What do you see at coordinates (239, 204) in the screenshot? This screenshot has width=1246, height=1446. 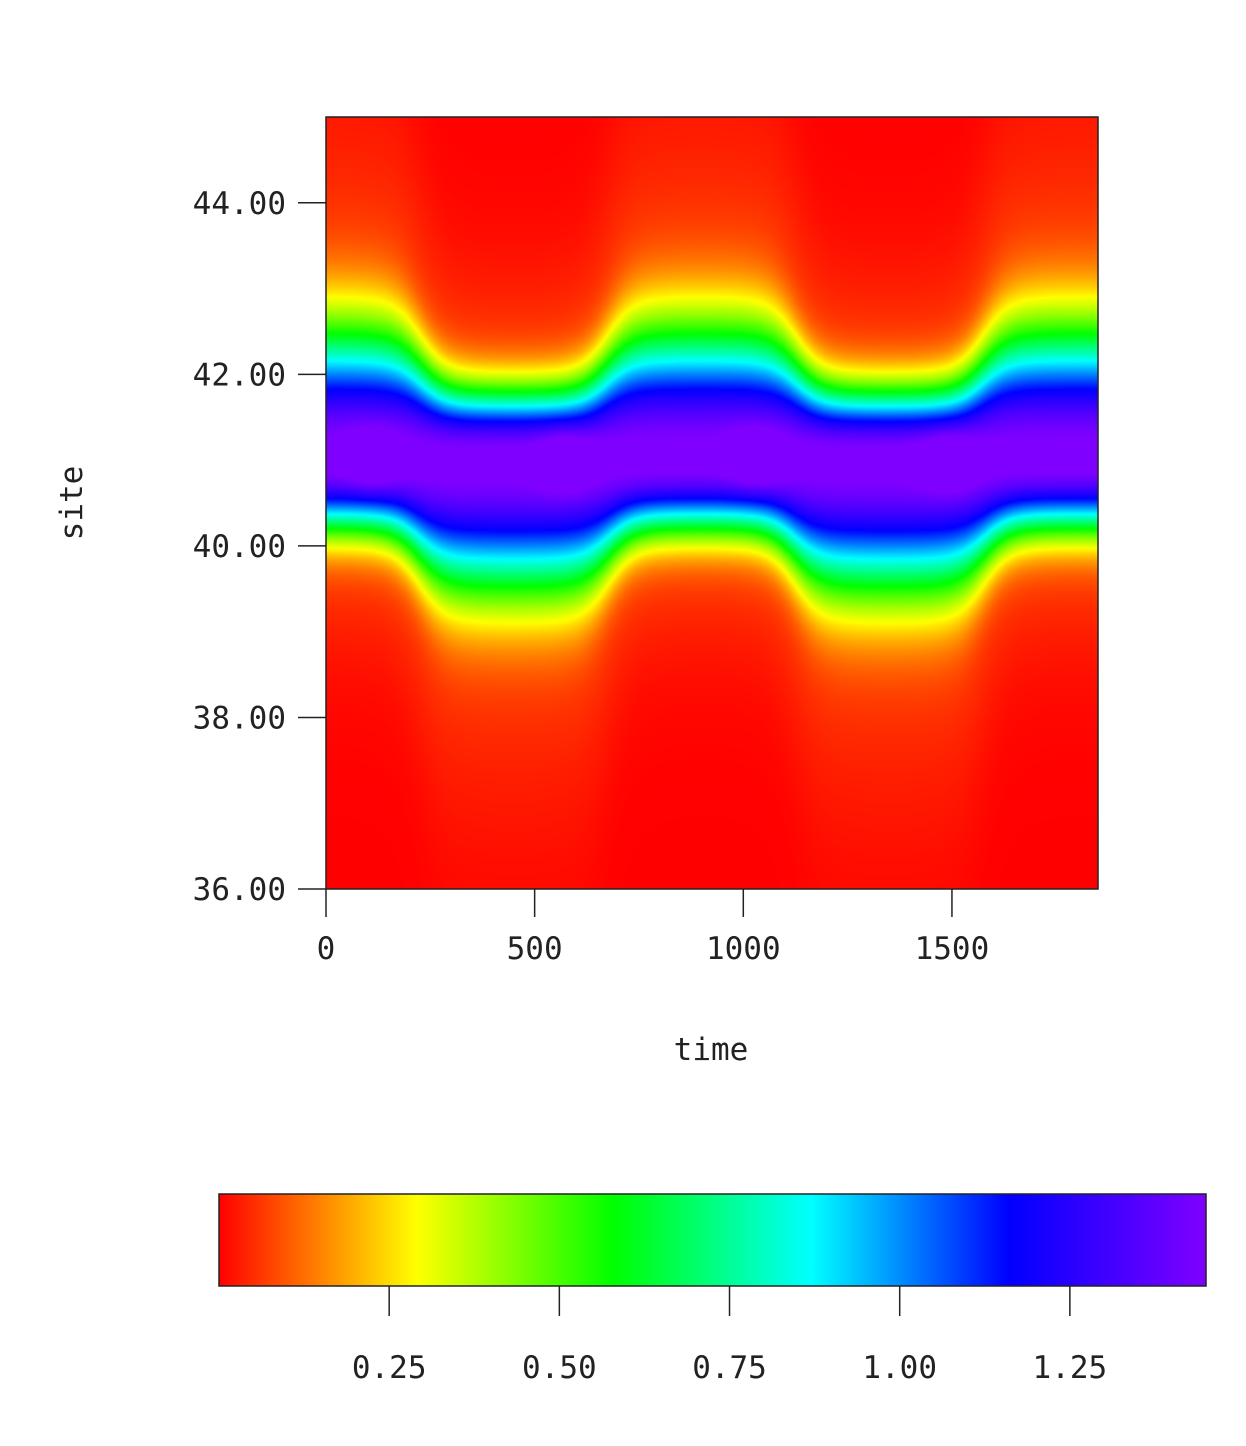 I see `y-tick-label: 44.00` at bounding box center [239, 204].